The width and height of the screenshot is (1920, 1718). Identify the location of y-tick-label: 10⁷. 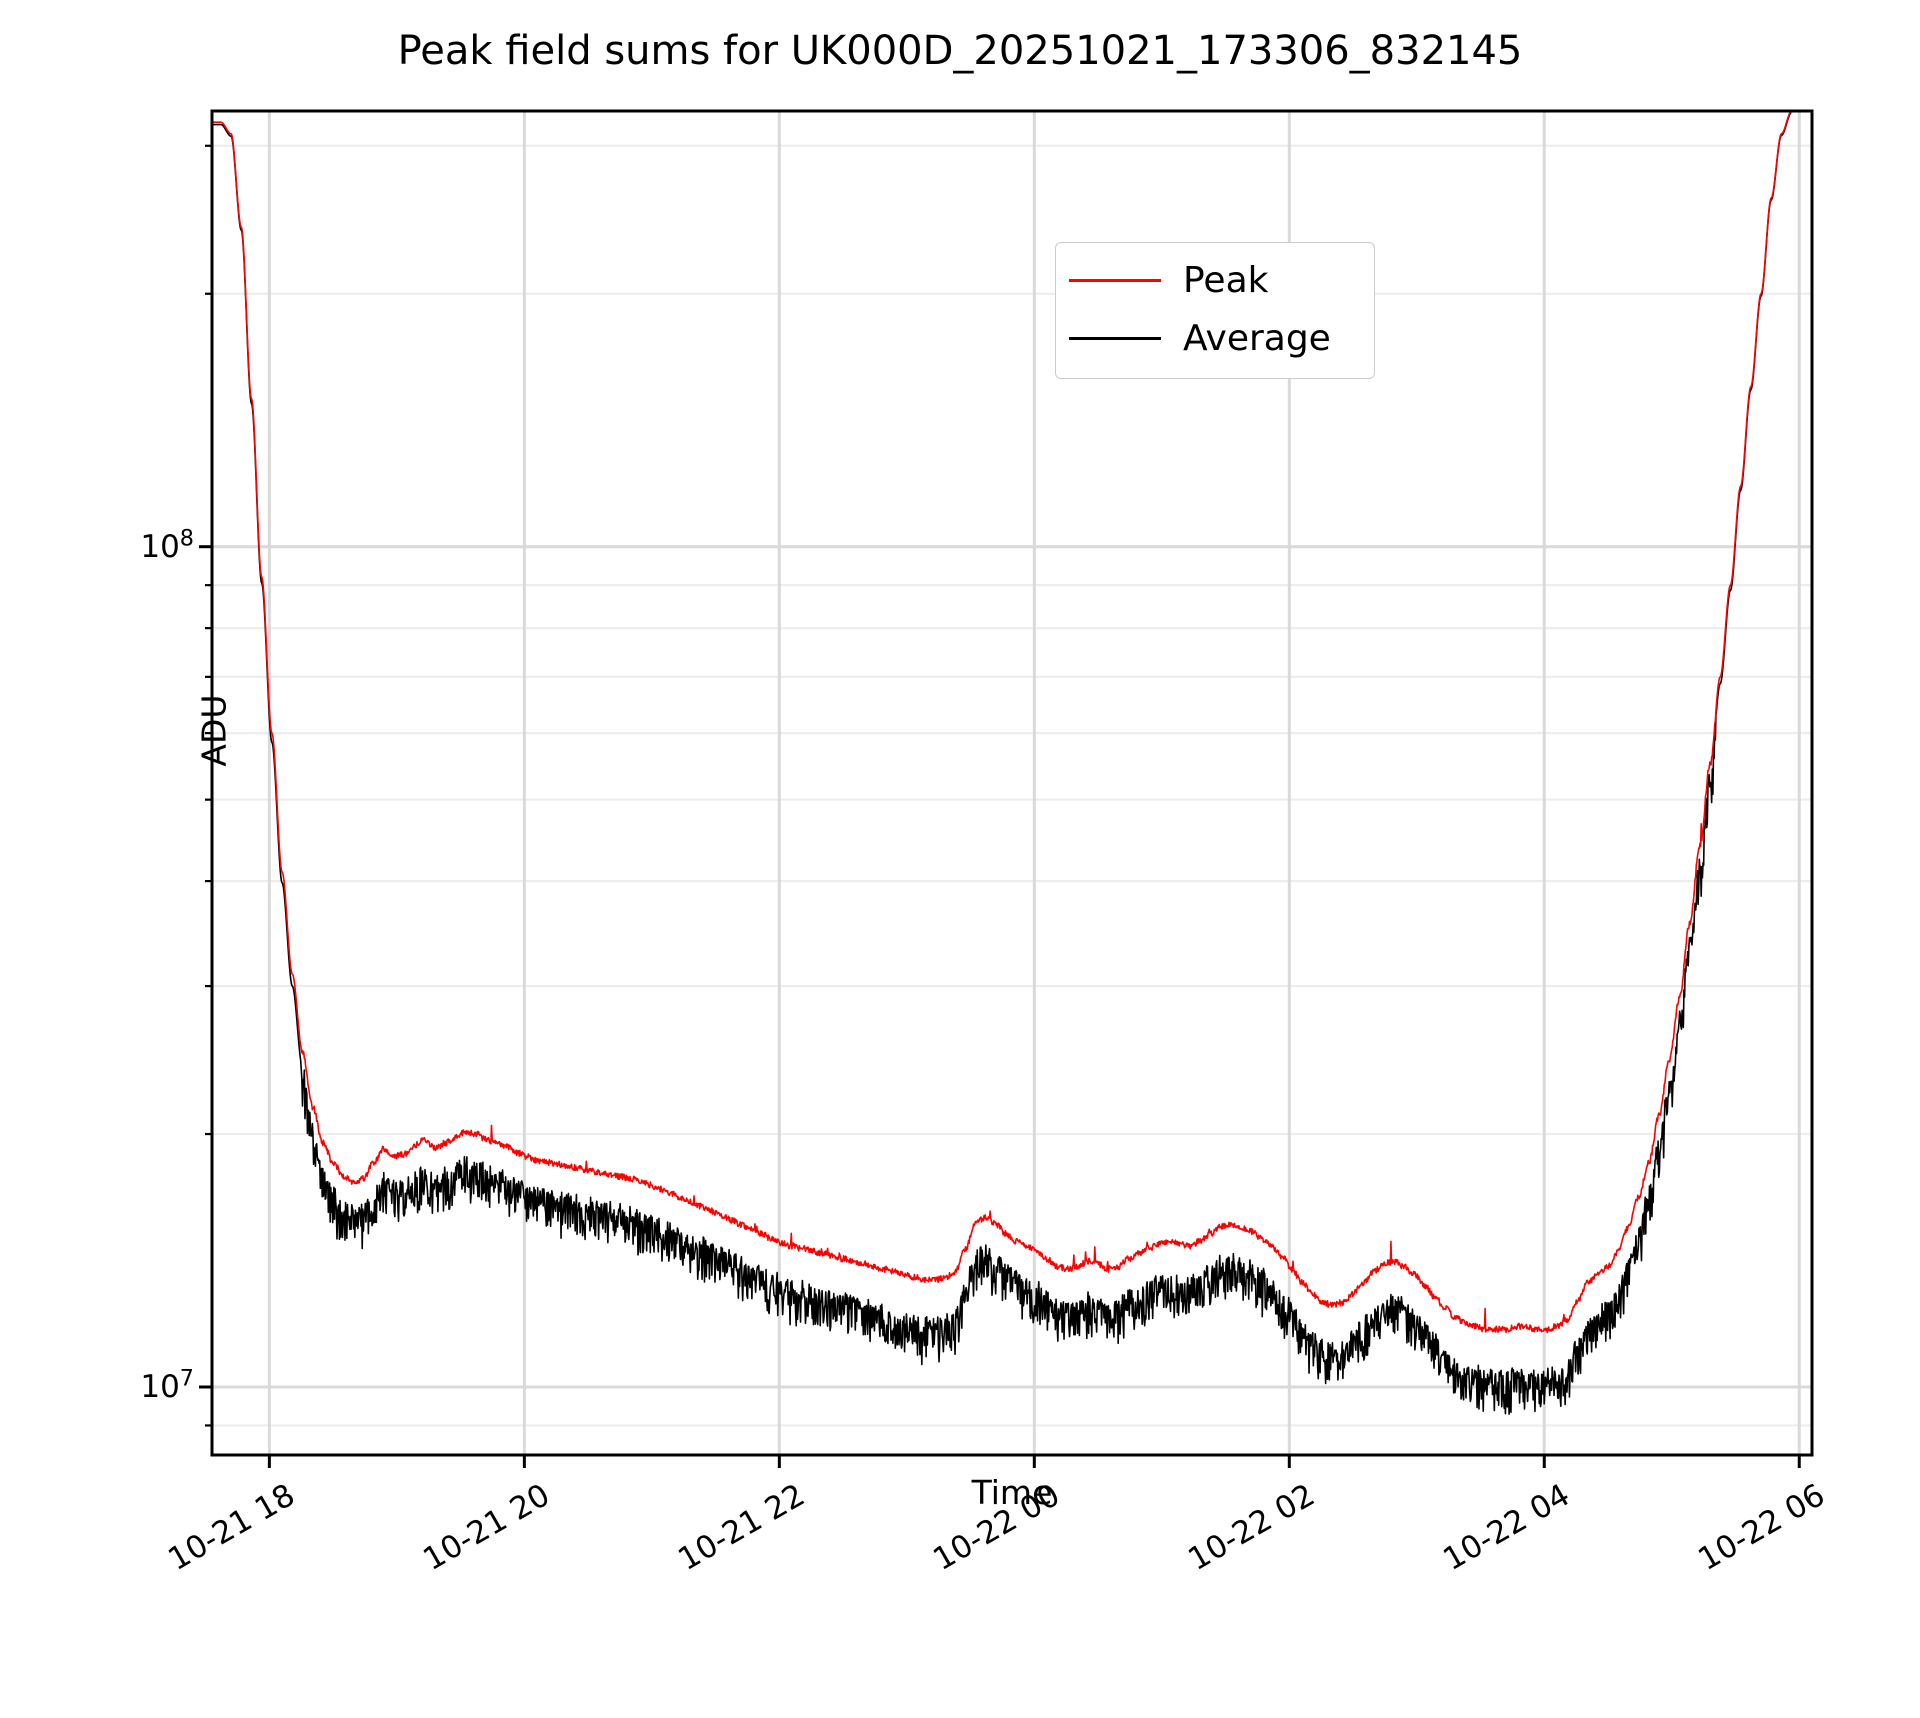
(167, 1385).